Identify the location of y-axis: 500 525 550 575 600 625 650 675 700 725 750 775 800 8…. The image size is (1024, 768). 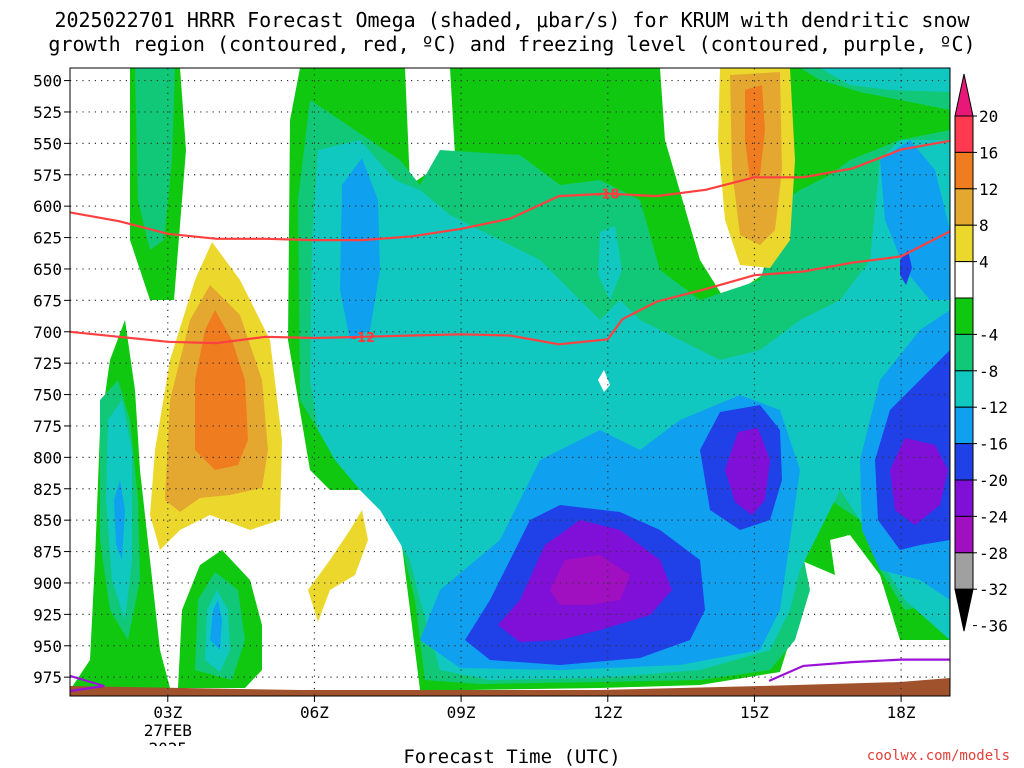
(51, 379).